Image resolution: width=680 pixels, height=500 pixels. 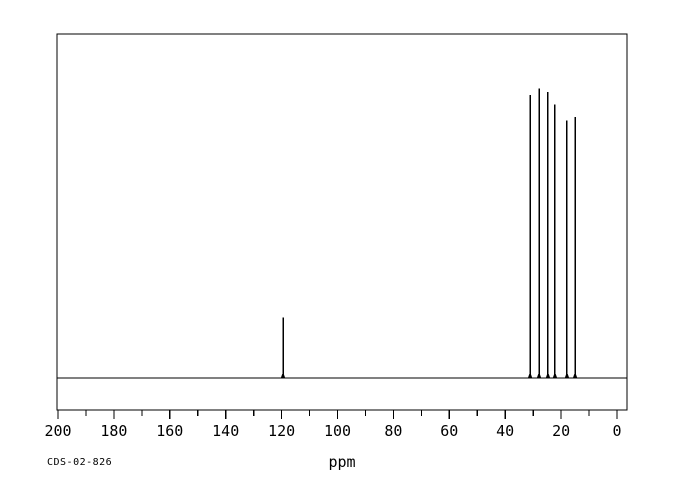 I want to click on sample-id-label: CDS-02-826, so click(x=79, y=462).